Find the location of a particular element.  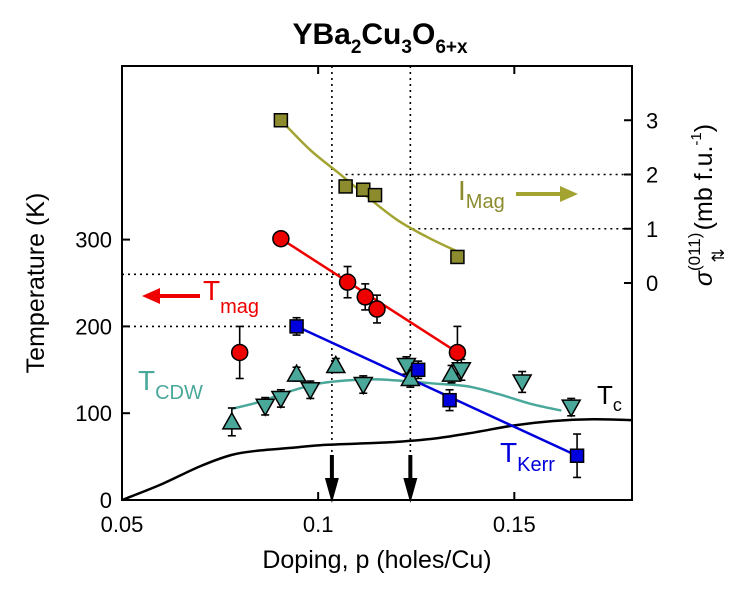

label-t-cdw: TCDW is located at coordinates (170, 384).